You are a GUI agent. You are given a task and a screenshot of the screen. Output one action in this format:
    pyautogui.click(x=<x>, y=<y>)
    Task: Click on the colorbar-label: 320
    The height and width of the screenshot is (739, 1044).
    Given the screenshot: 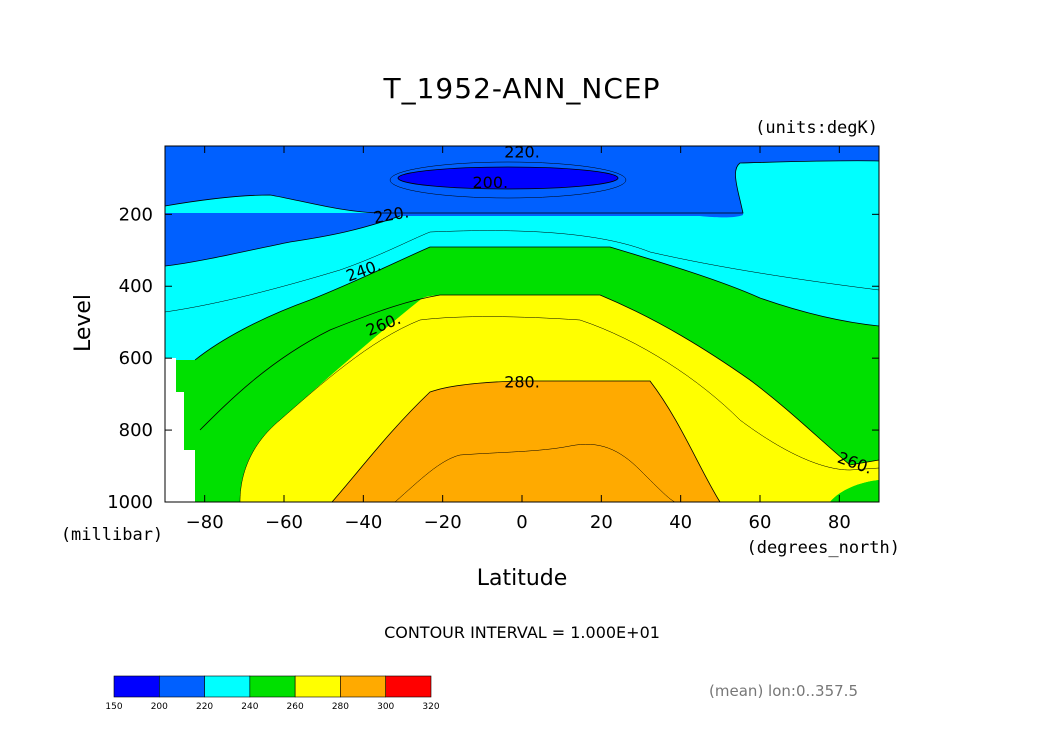 What is the action you would take?
    pyautogui.click(x=430, y=707)
    